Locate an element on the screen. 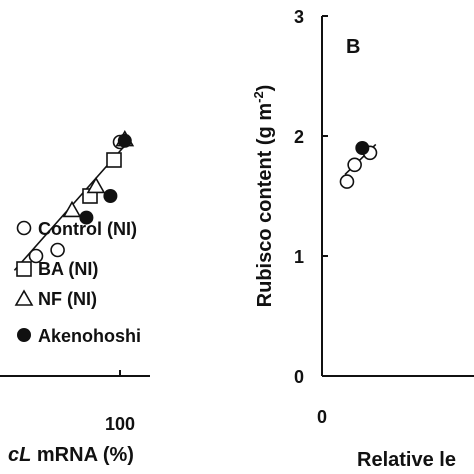 Image resolution: width=474 pixels, height=474 pixels. panel-b-data-points is located at coordinates (358, 165).